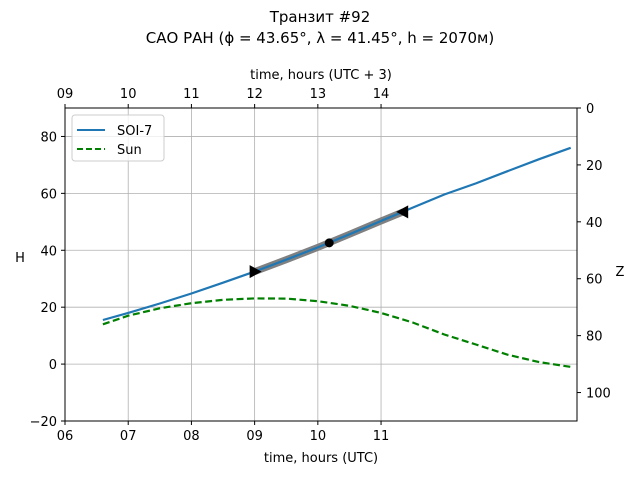 The width and height of the screenshot is (640, 480). What do you see at coordinates (129, 150) in the screenshot?
I see `legend-label-sun: Sun` at bounding box center [129, 150].